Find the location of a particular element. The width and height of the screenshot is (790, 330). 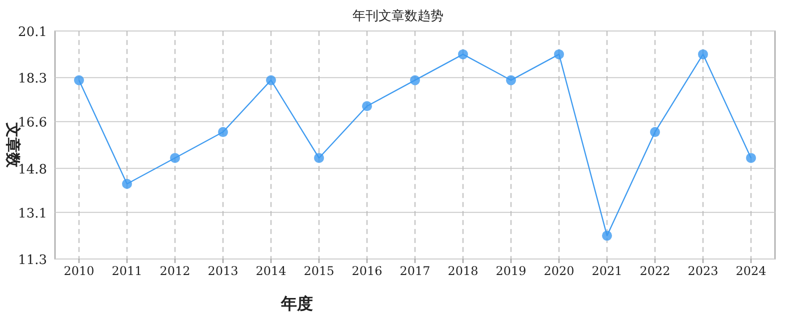

x-tick-label: 2013 is located at coordinates (223, 271).